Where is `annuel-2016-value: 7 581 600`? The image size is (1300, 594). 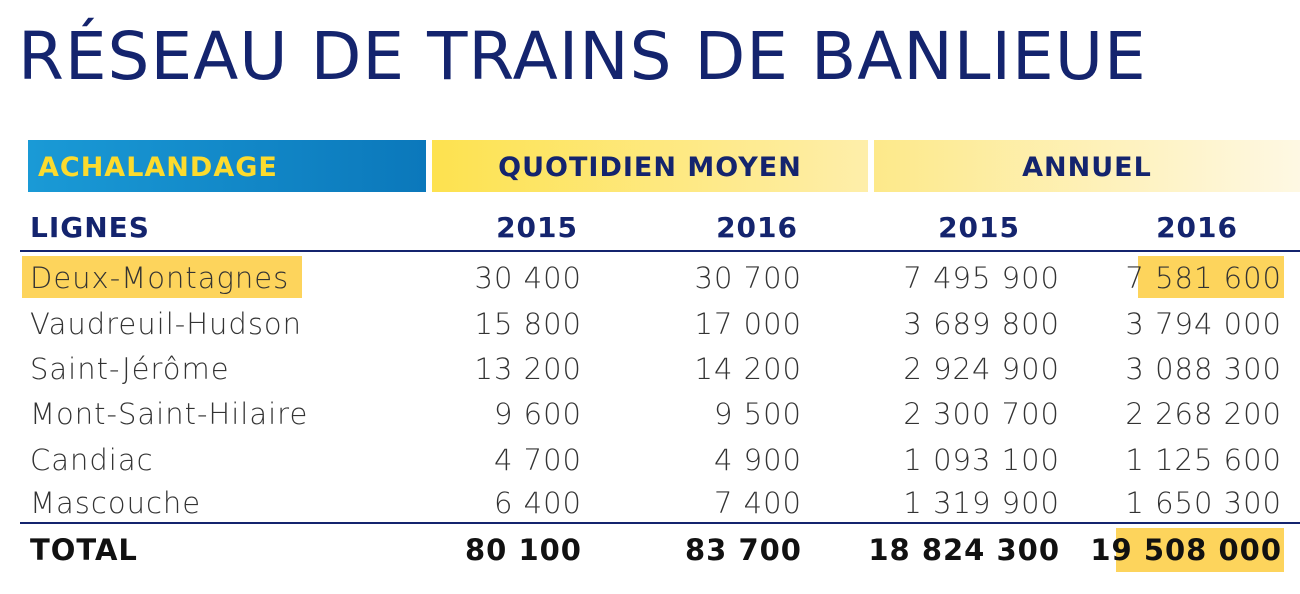 annuel-2016-value: 7 581 600 is located at coordinates (1203, 278).